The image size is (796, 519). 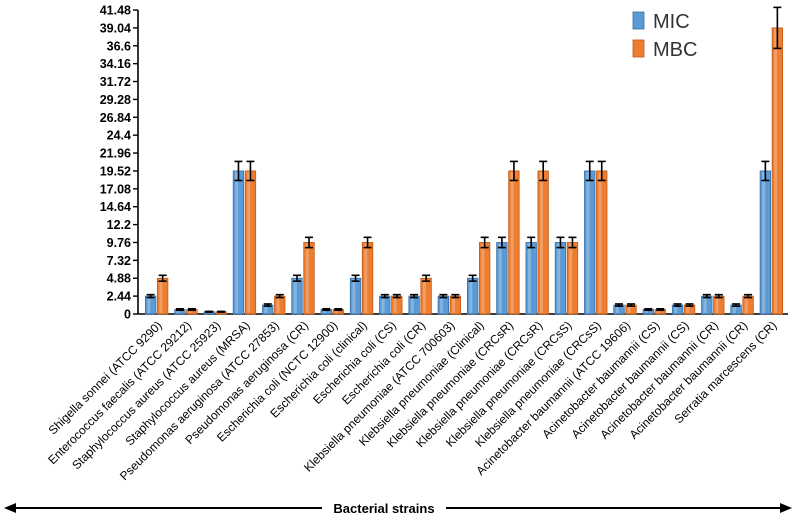 I want to click on y-tick-label: 39.04, so click(x=115, y=28).